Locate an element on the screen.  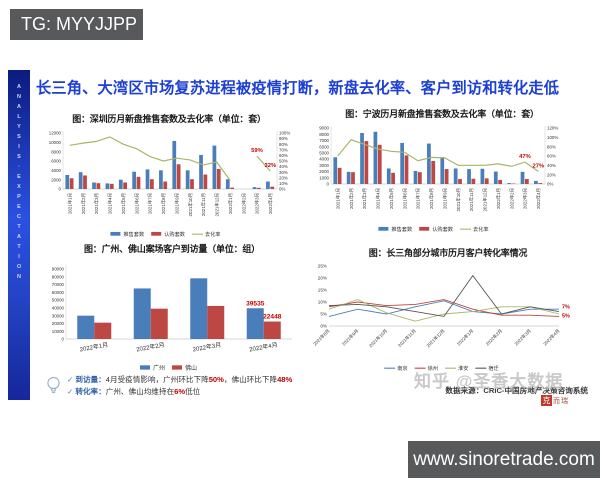
svg-text: 2000 is located at coordinates (56, 179).